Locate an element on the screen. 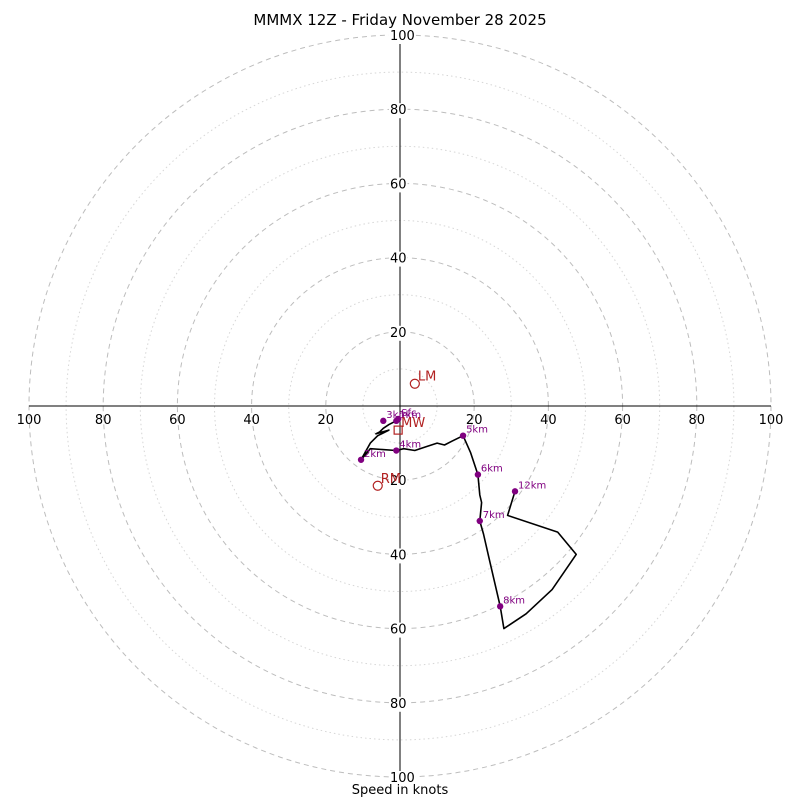 Image resolution: width=800 pixels, height=800 pixels. y-tick-label-lower: 100 is located at coordinates (402, 778).